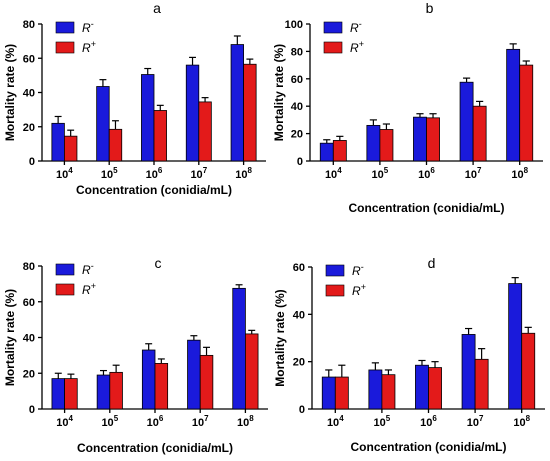 The width and height of the screenshot is (550, 461). Describe the element at coordinates (430, 8) in the screenshot. I see `panel-label: b` at that location.